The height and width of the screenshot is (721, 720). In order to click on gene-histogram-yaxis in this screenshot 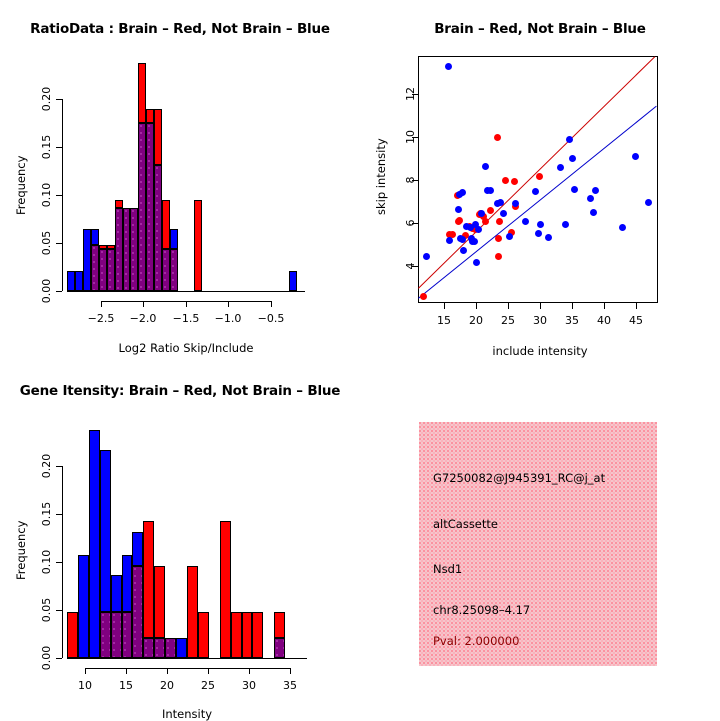, I will do `click(62, 562)`.